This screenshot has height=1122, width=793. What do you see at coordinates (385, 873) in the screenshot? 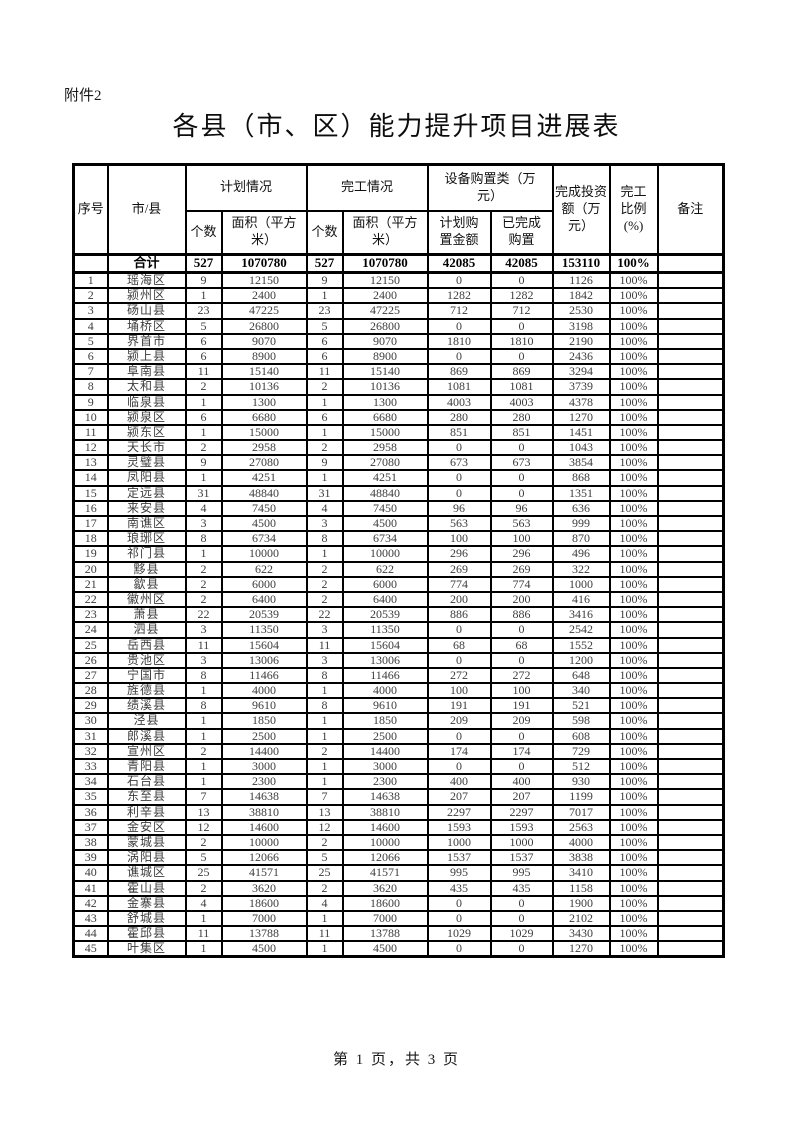
I see `done-area-cell: 41571` at bounding box center [385, 873].